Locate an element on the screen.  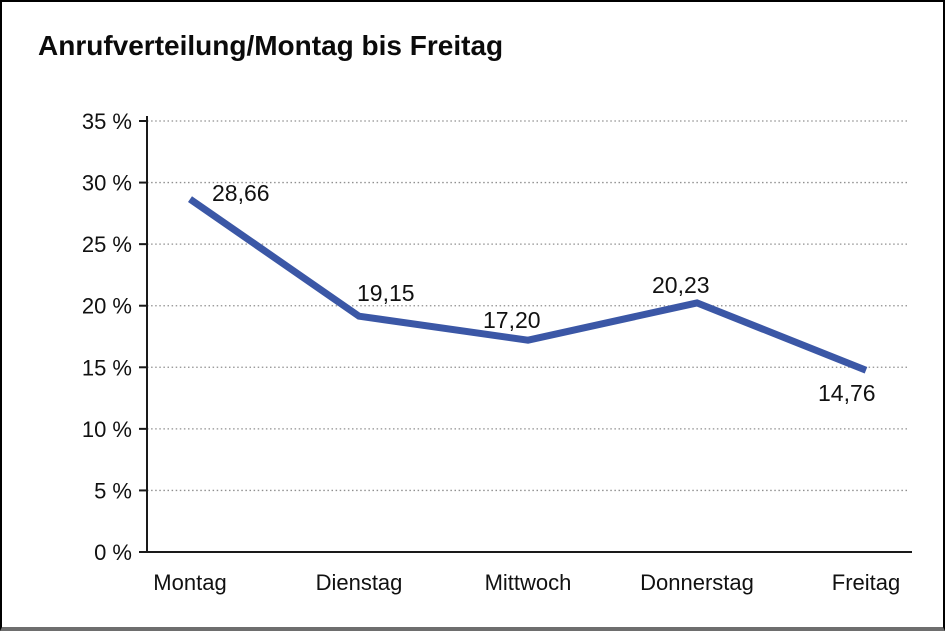
y-axis-tick-label: 5 % is located at coordinates (113, 490).